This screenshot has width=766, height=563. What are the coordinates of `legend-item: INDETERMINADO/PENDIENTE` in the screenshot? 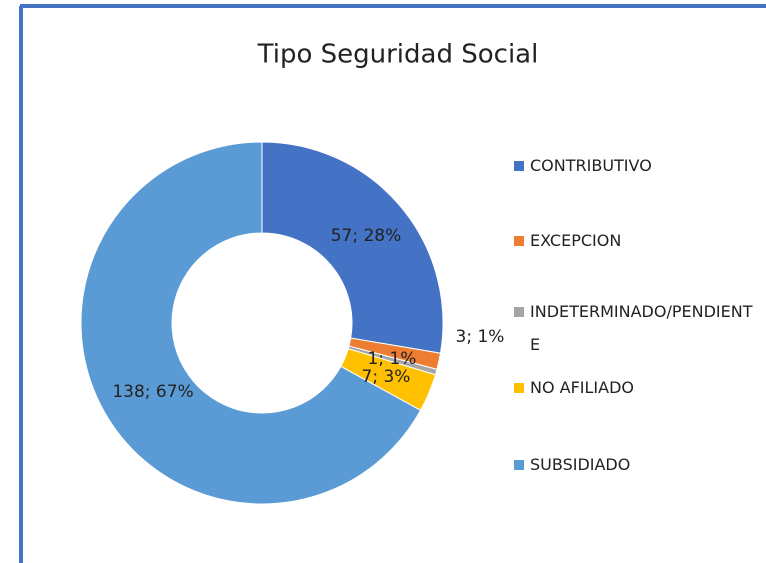 It's located at (634, 328).